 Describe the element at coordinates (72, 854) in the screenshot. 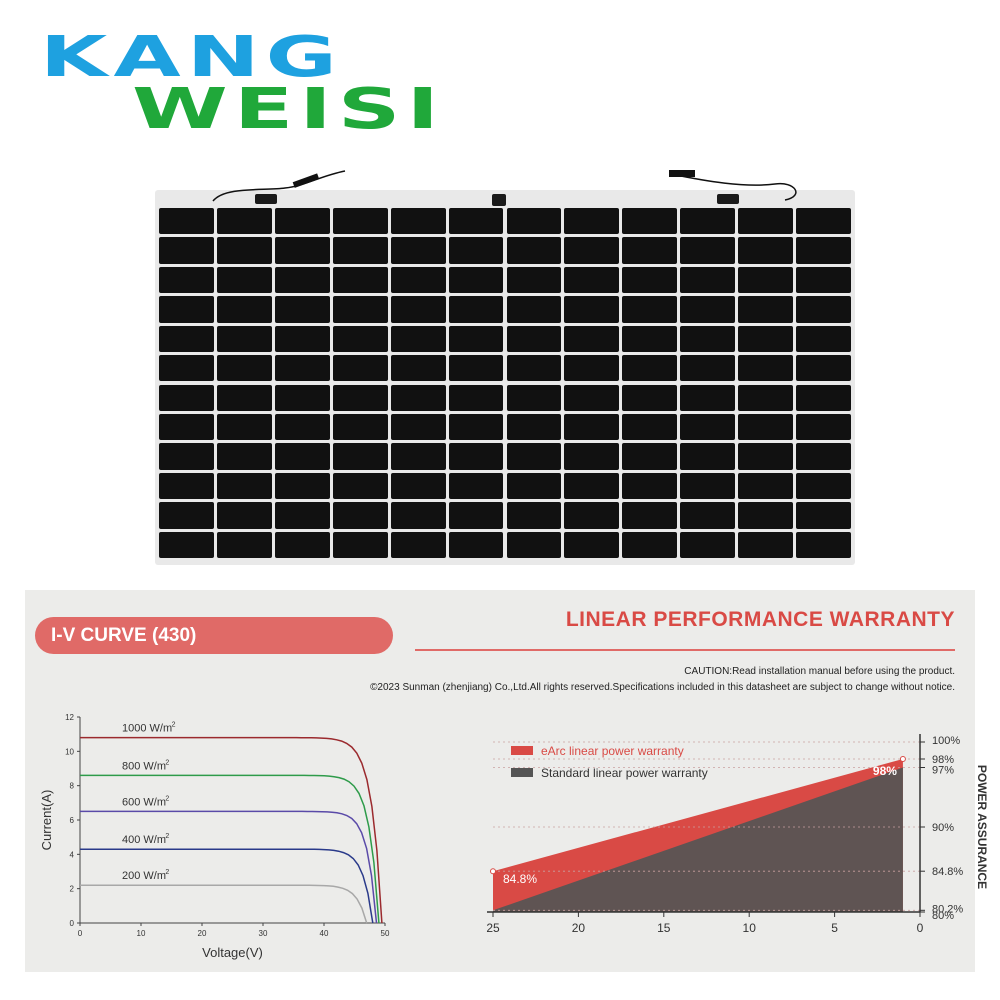

I see `y-tick-label: 4` at that location.